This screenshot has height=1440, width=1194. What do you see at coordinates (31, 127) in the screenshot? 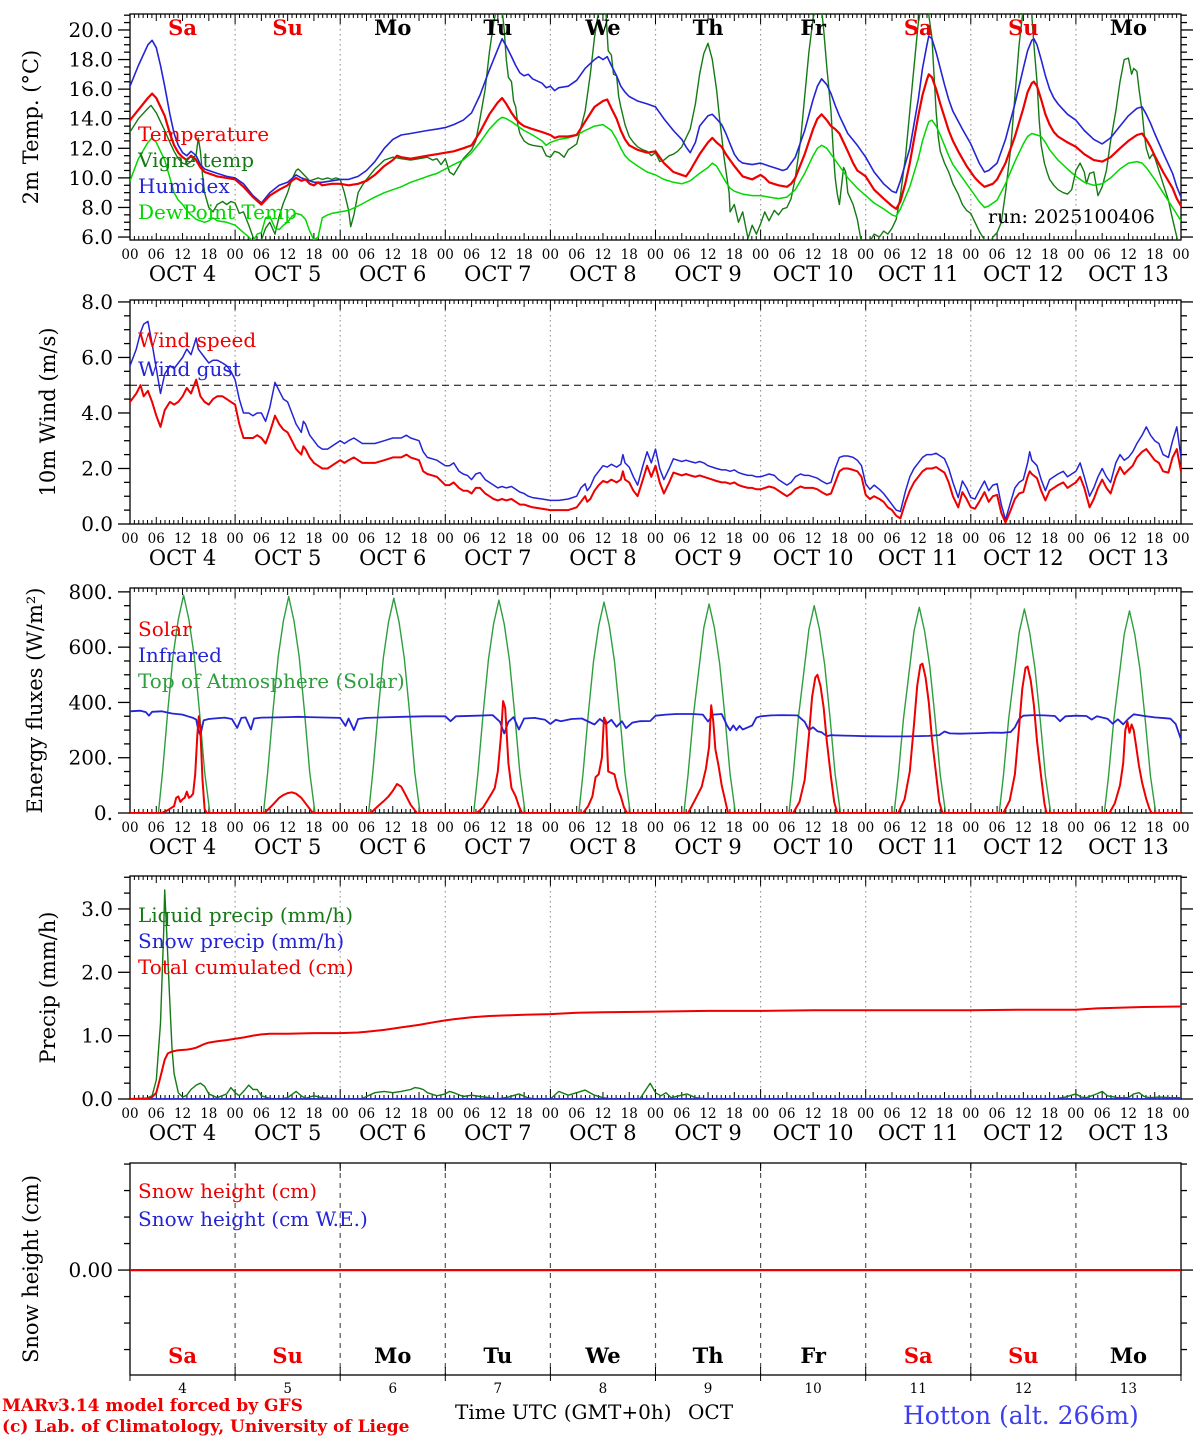
I see `panel-ylabel: 2m Temp. (°C)` at bounding box center [31, 127].